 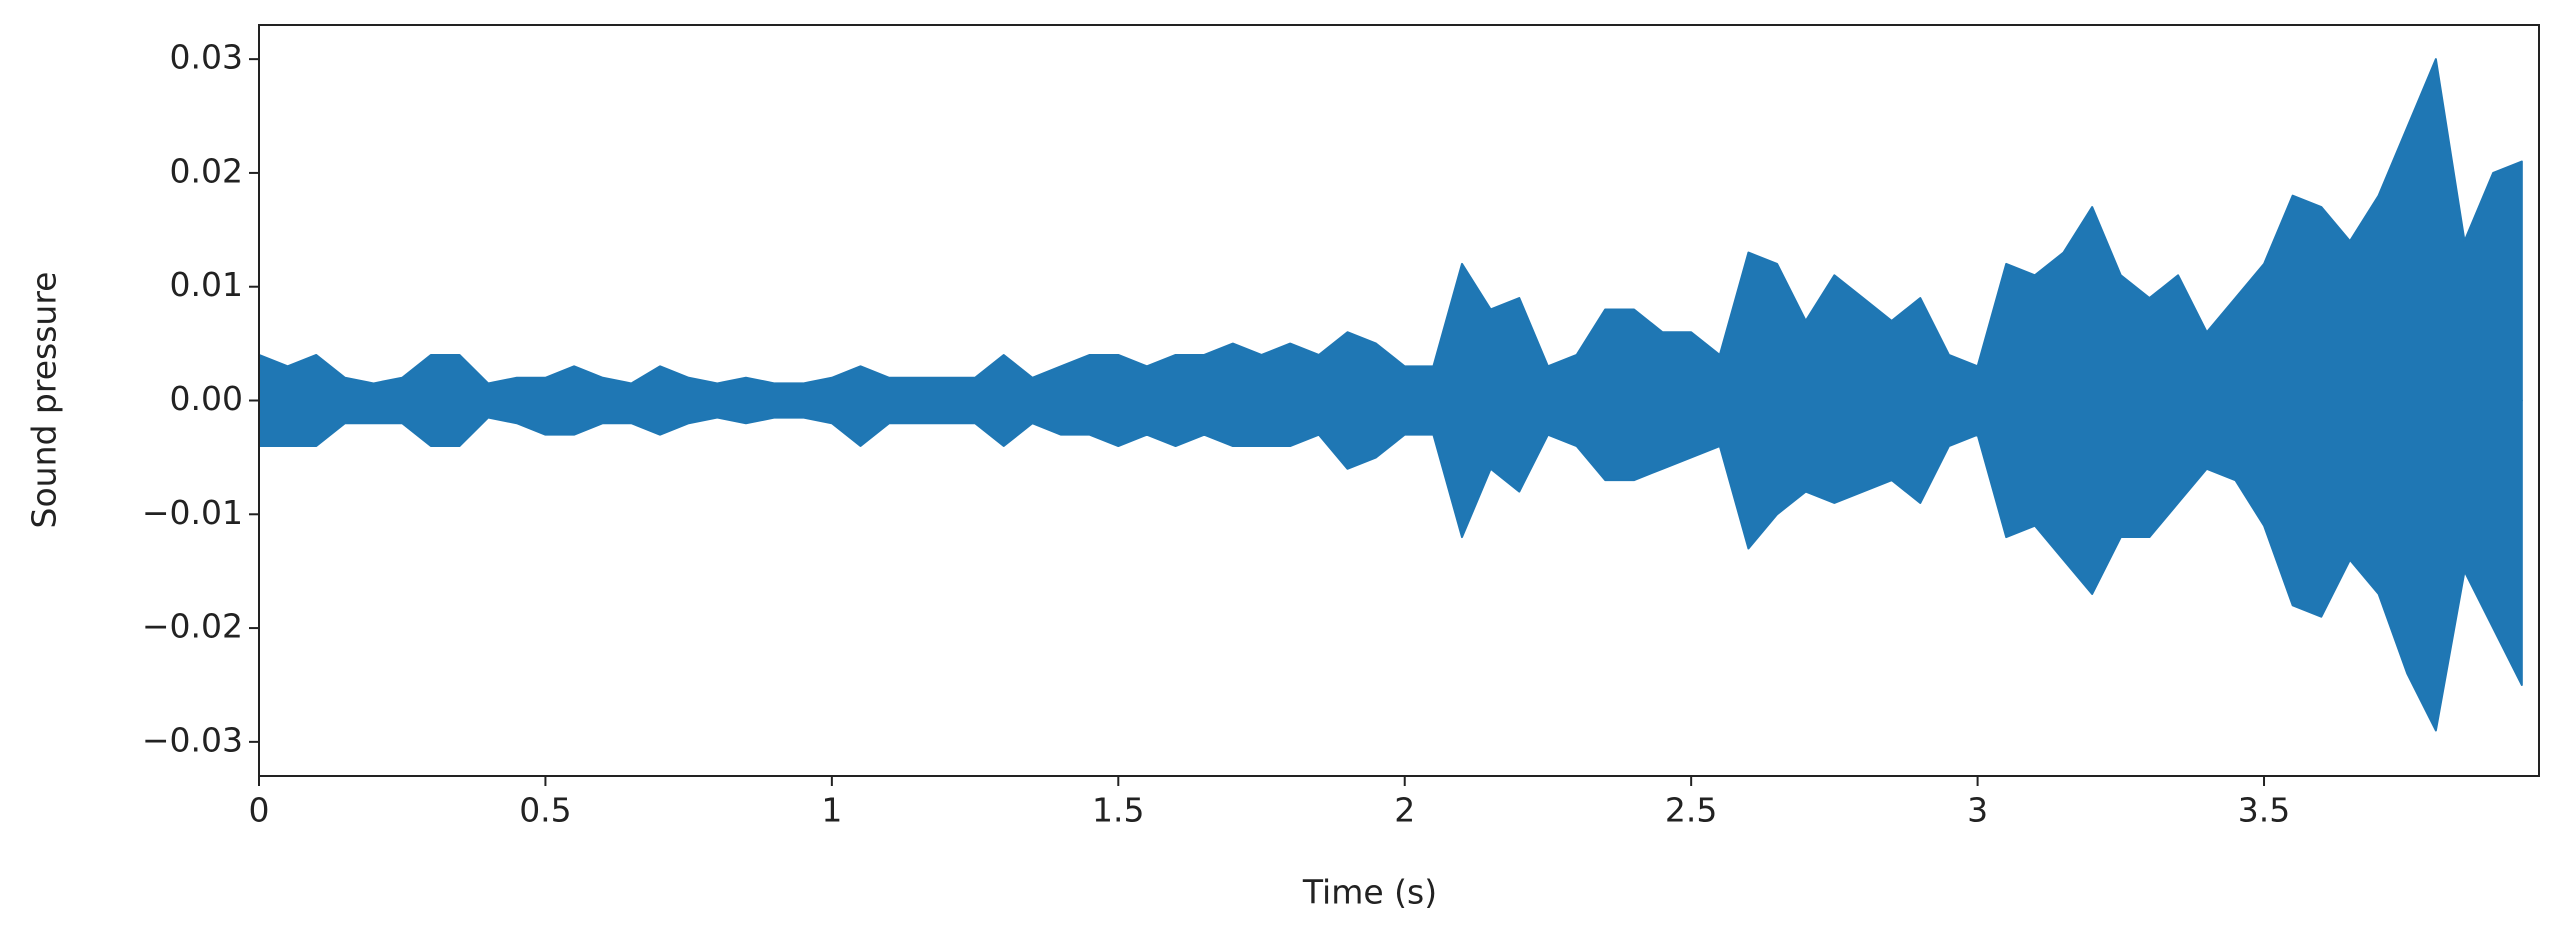 What do you see at coordinates (1369, 892) in the screenshot?
I see `x-axis-label: Time (s)` at bounding box center [1369, 892].